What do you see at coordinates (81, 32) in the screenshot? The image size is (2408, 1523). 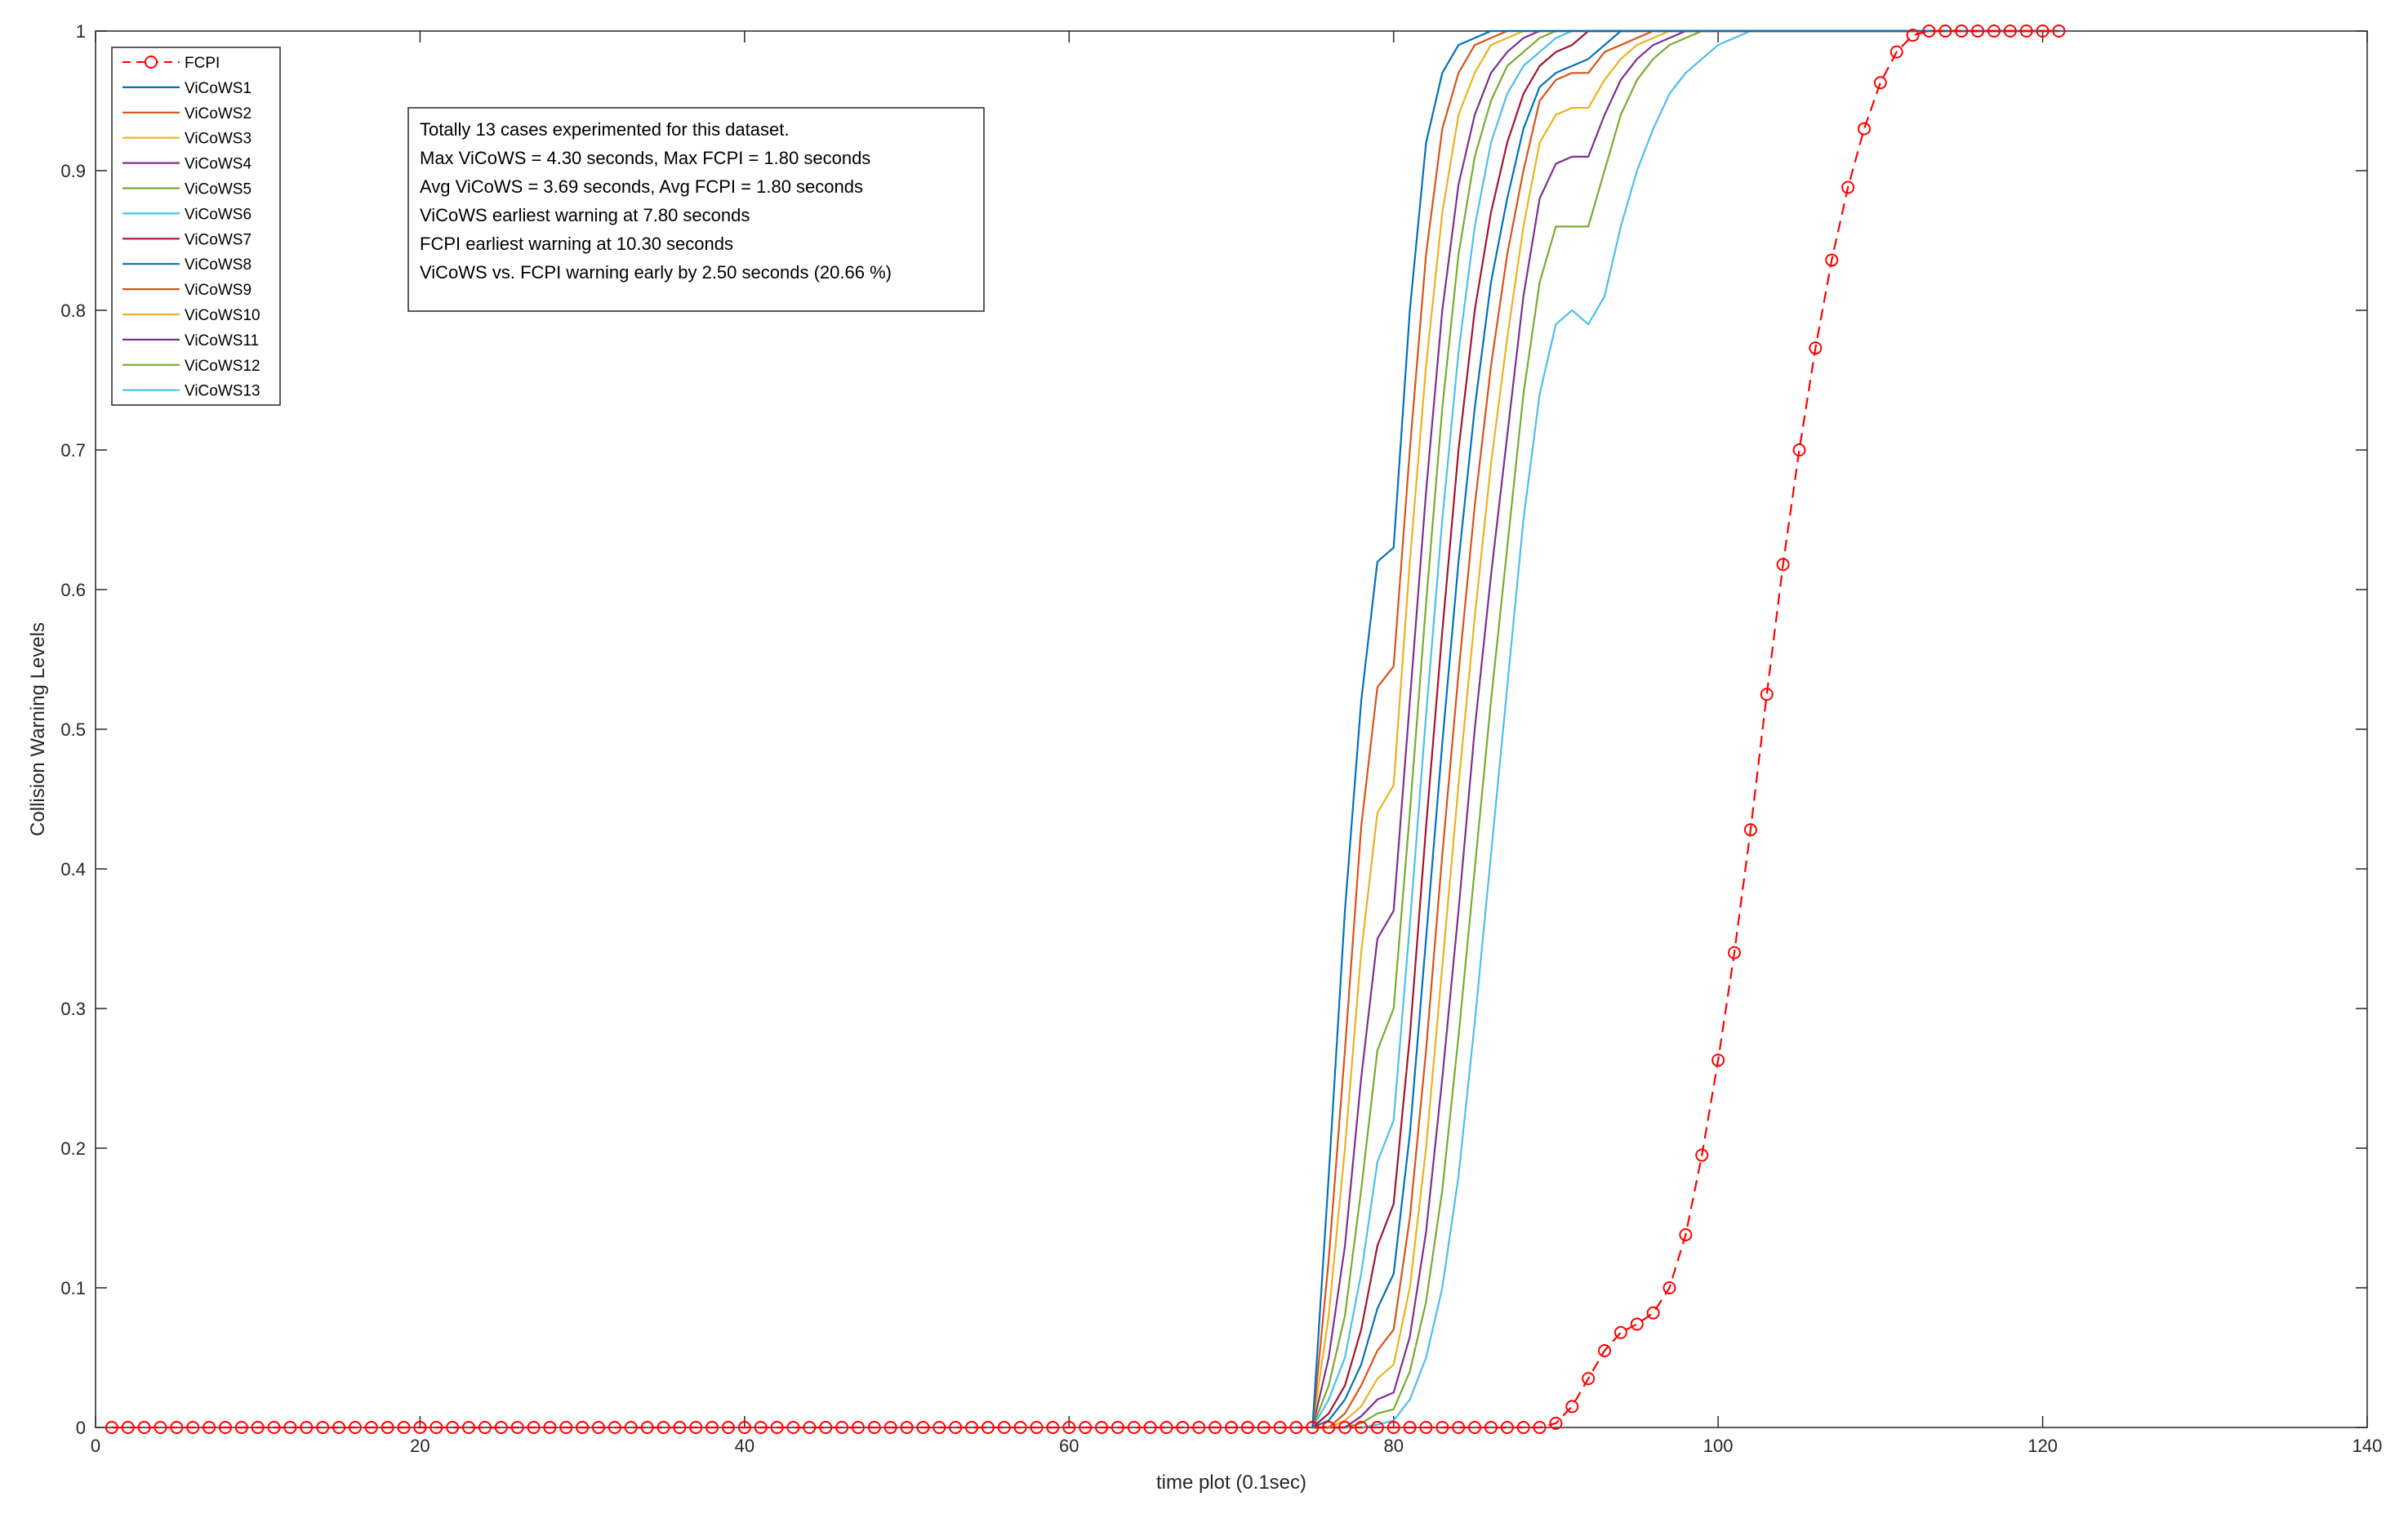 I see `y-tick-label: 1` at bounding box center [81, 32].